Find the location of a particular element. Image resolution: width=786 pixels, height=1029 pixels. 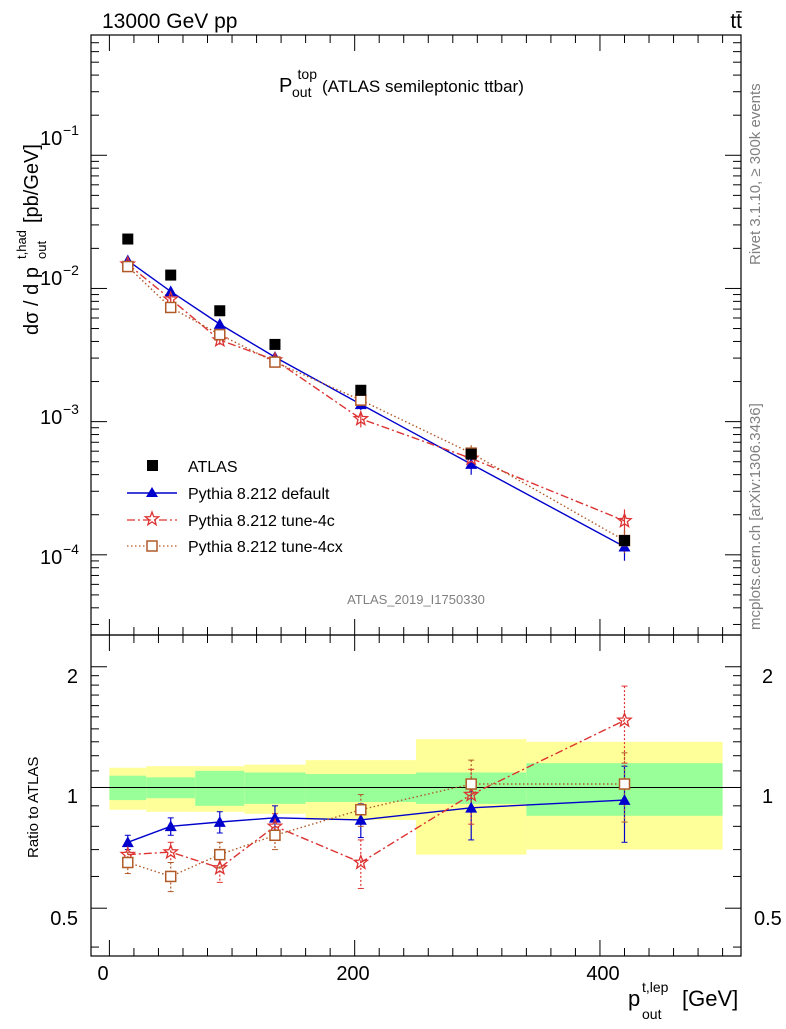

legend-marker-star is located at coordinates (152, 518).